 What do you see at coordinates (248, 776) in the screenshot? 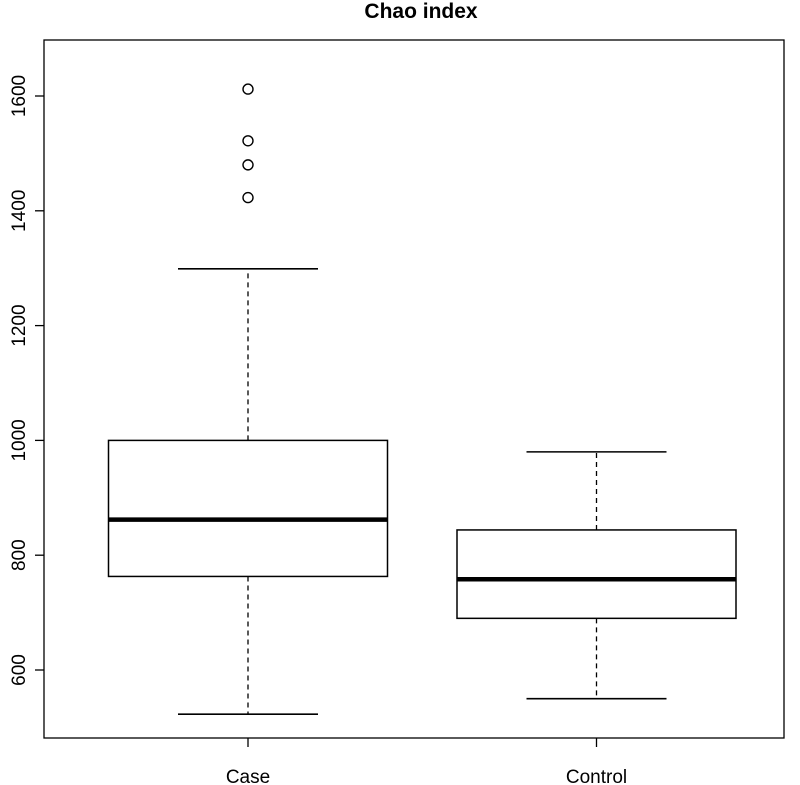
I see `x-tick-label: Case` at bounding box center [248, 776].